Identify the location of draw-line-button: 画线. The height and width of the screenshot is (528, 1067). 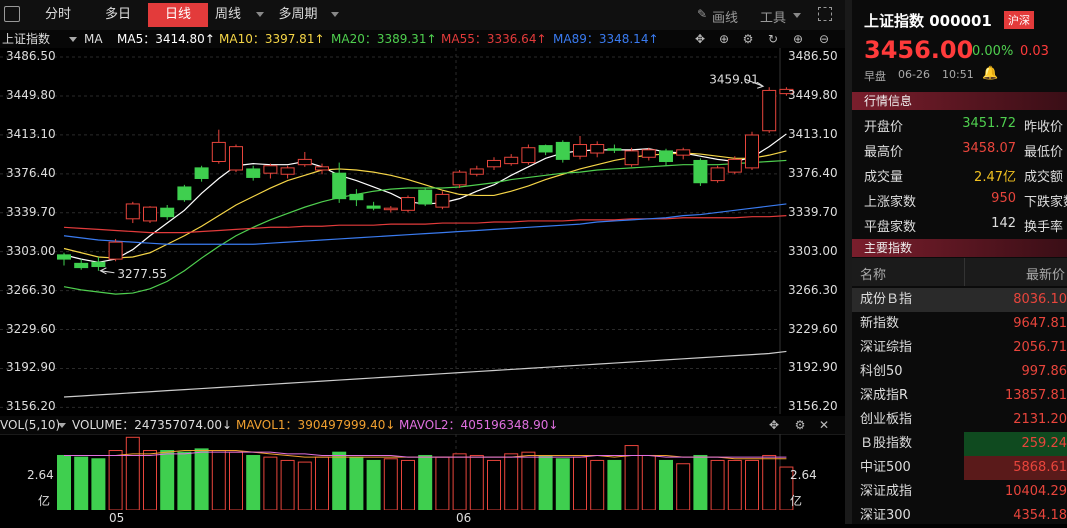
(725, 18).